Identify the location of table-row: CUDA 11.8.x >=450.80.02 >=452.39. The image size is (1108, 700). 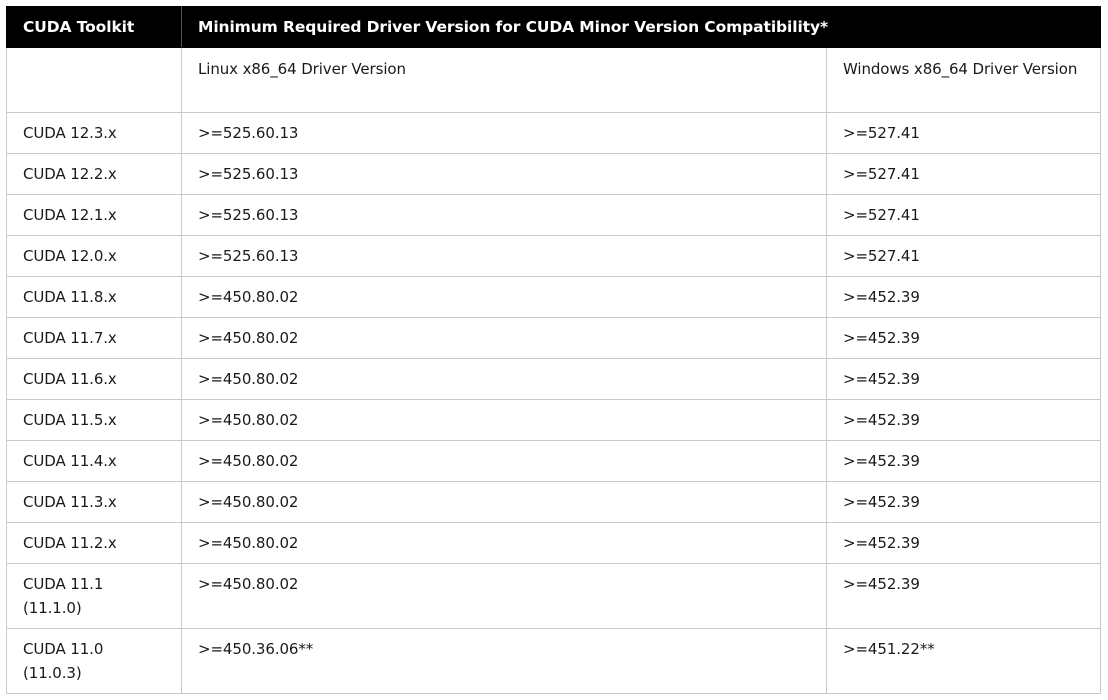
(554, 297).